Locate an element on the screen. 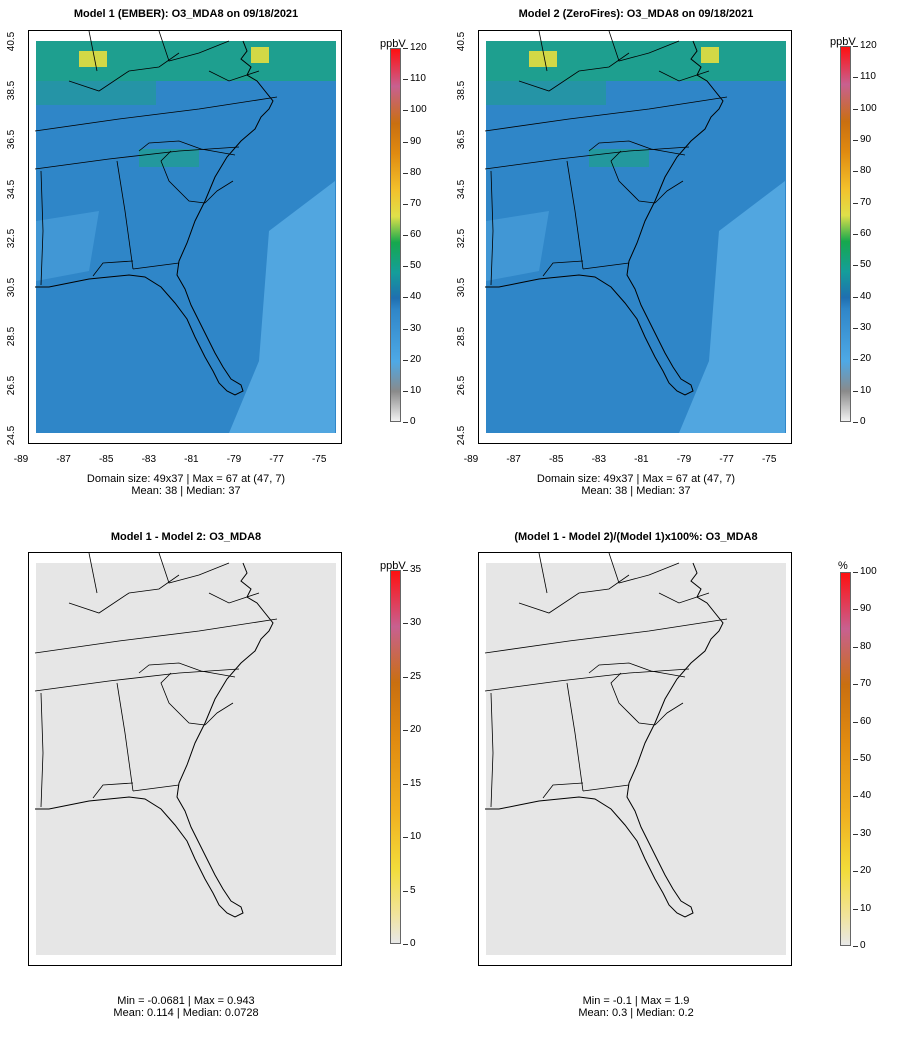 This screenshot has width=900, height=1045. panel-title: Model 1 (EMBER): O3_MDA8 on 09/18/2021 is located at coordinates (186, 14).